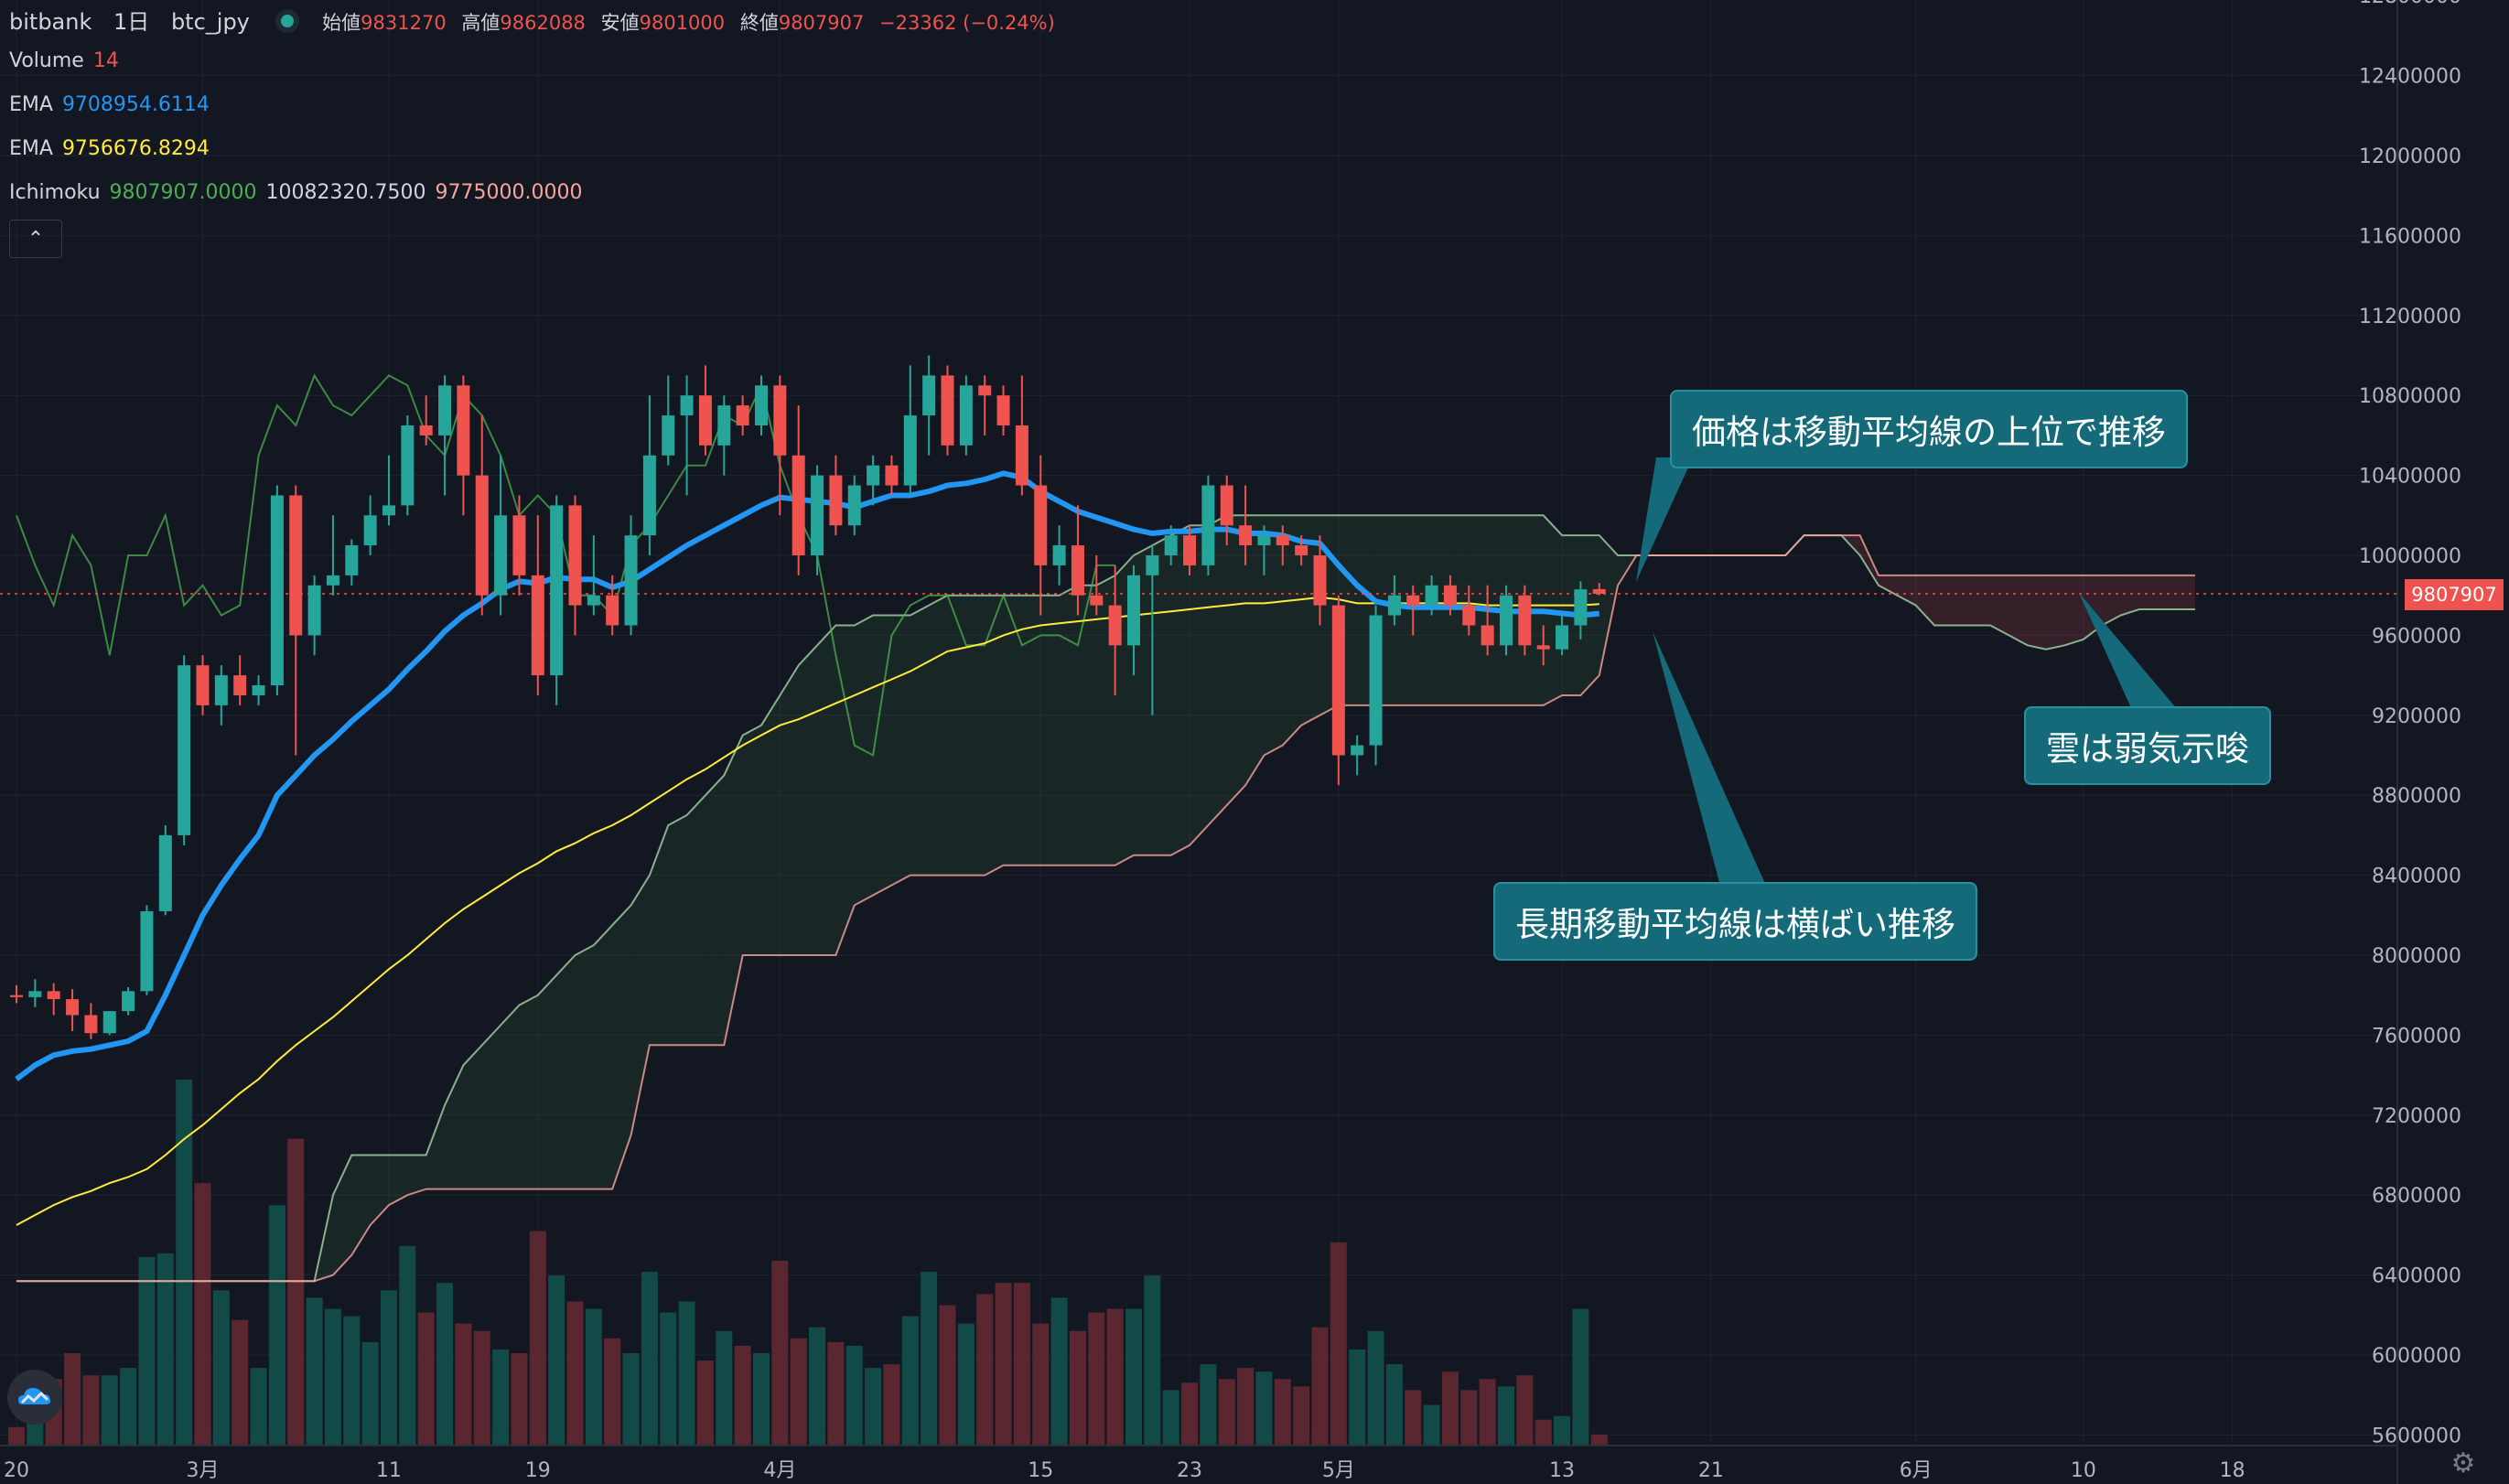  Describe the element at coordinates (132, 22) in the screenshot. I see `interval: 1日` at that location.